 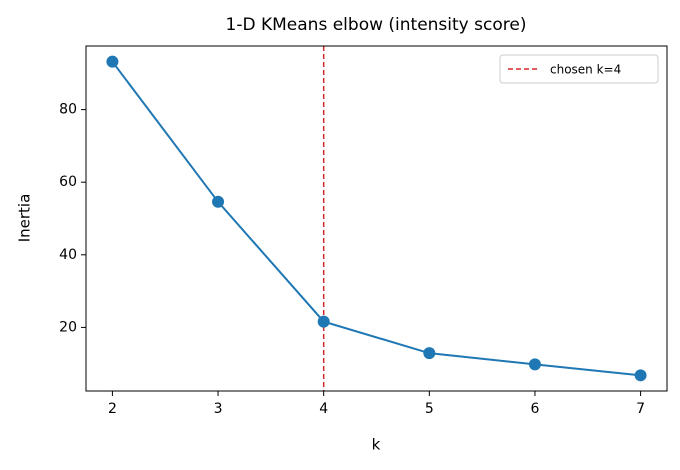 I want to click on x-tick-label: 7, so click(x=640, y=409).